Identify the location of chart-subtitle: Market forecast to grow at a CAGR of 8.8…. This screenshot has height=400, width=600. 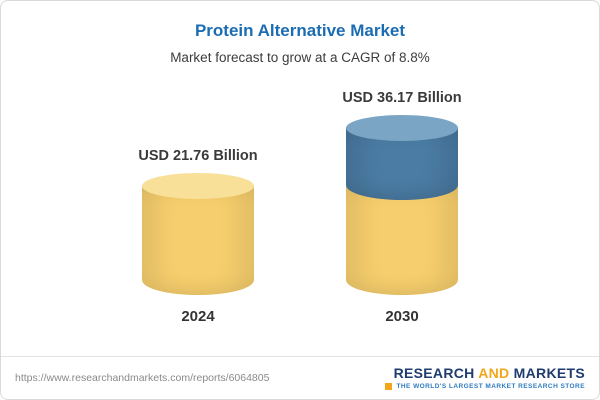
(300, 57).